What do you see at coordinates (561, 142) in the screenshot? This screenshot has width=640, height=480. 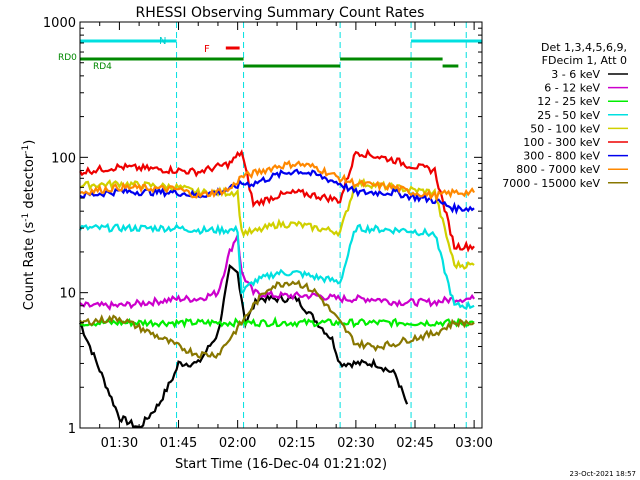 I see `legend-label: 100 - 300 keV` at bounding box center [561, 142].